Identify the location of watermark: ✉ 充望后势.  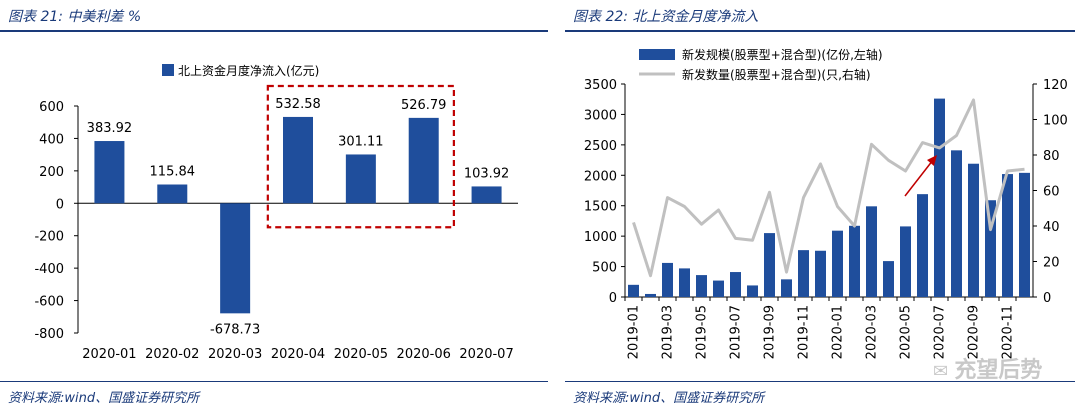
(987, 368).